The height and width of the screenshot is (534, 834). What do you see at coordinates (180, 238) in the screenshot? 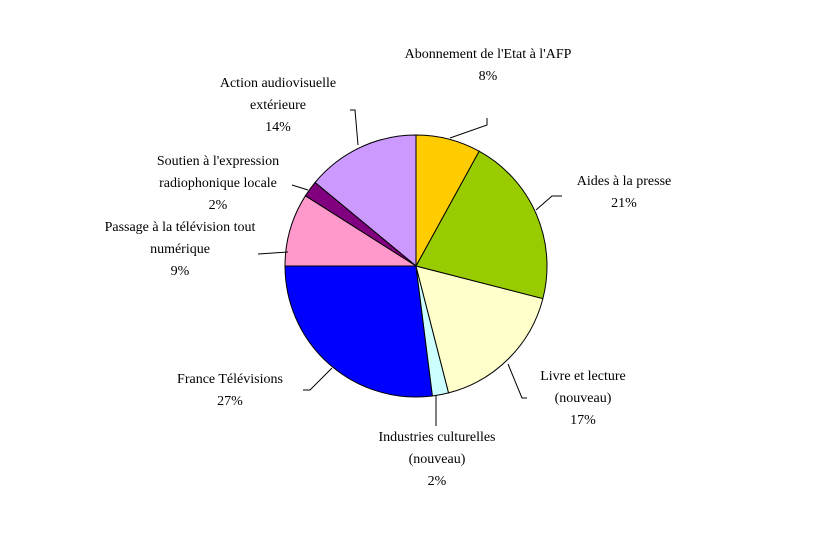
I see `category-label: Passage à la télévision tout numérique` at bounding box center [180, 238].